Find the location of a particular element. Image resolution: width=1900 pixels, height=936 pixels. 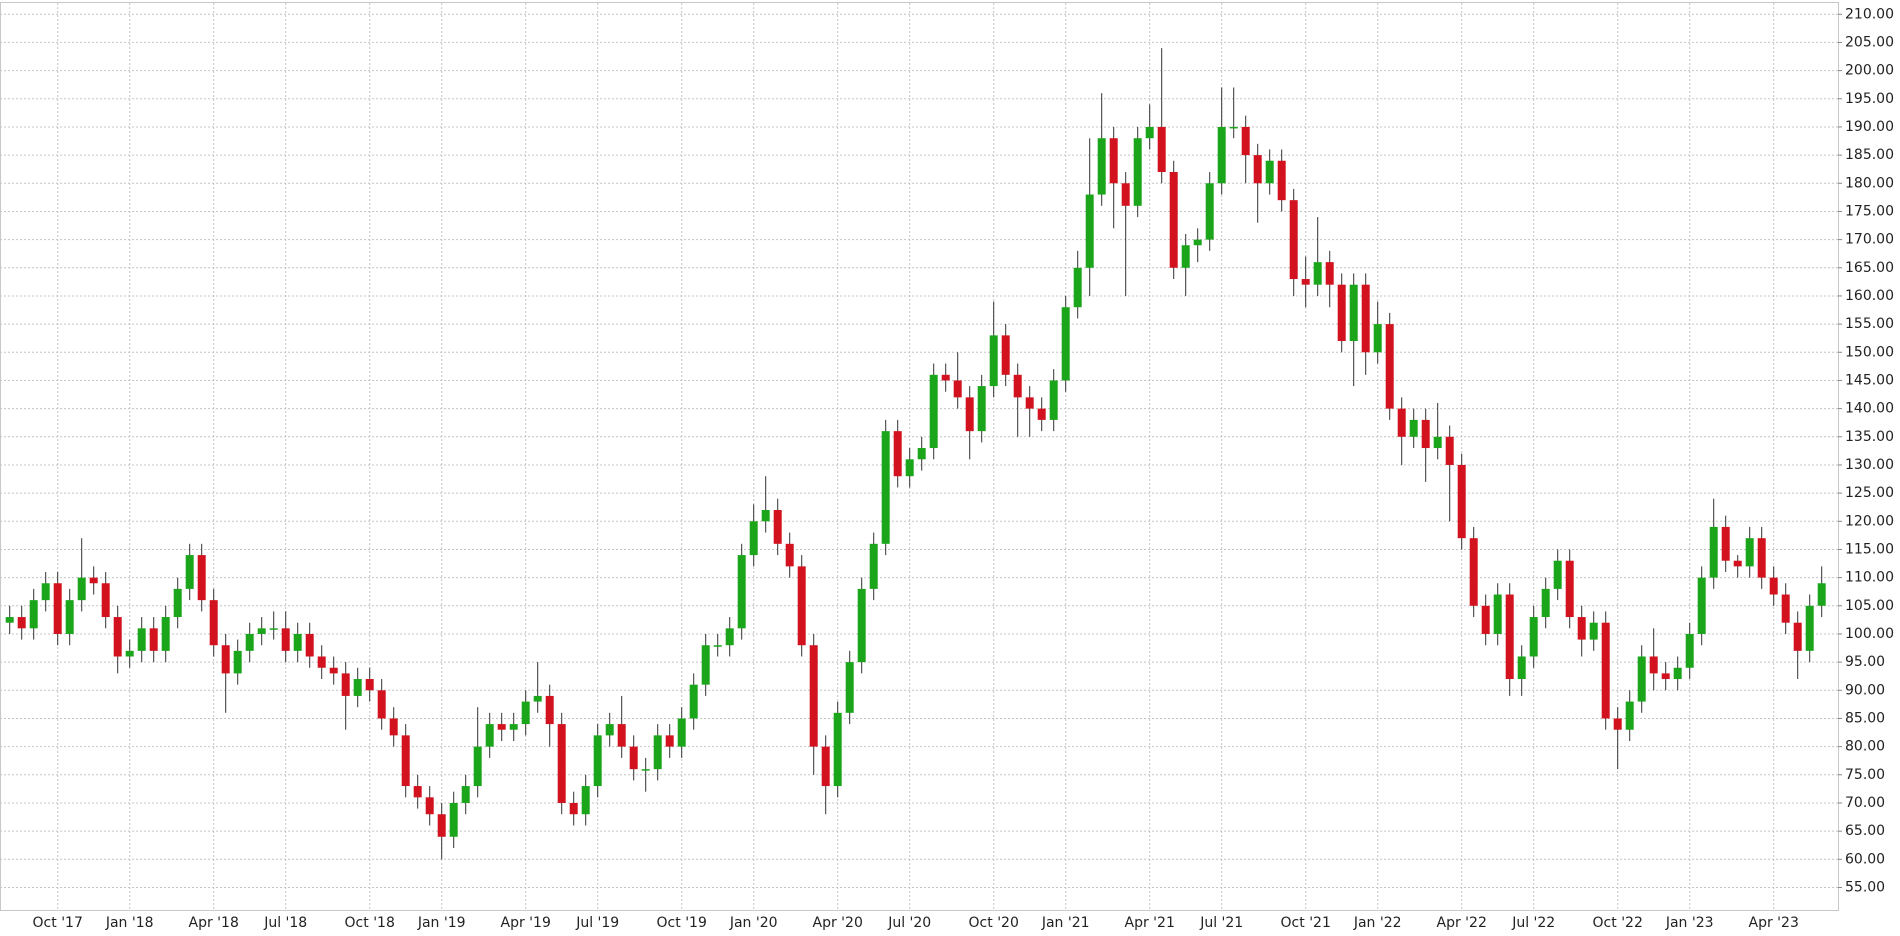

x-tick-label: Jul '20 is located at coordinates (909, 923).